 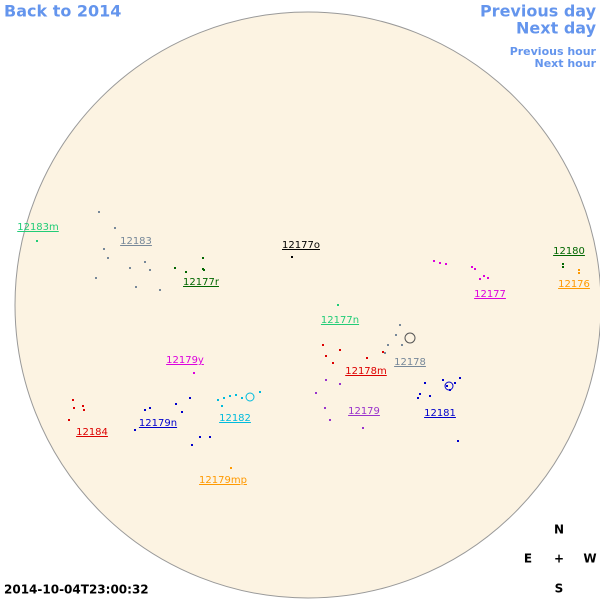 What do you see at coordinates (589, 559) in the screenshot?
I see `compass-west: W` at bounding box center [589, 559].